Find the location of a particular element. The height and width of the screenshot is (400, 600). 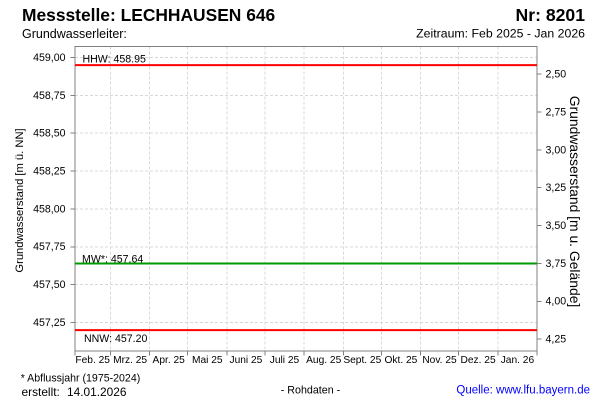

svg-text: 2,50 is located at coordinates (556, 75).